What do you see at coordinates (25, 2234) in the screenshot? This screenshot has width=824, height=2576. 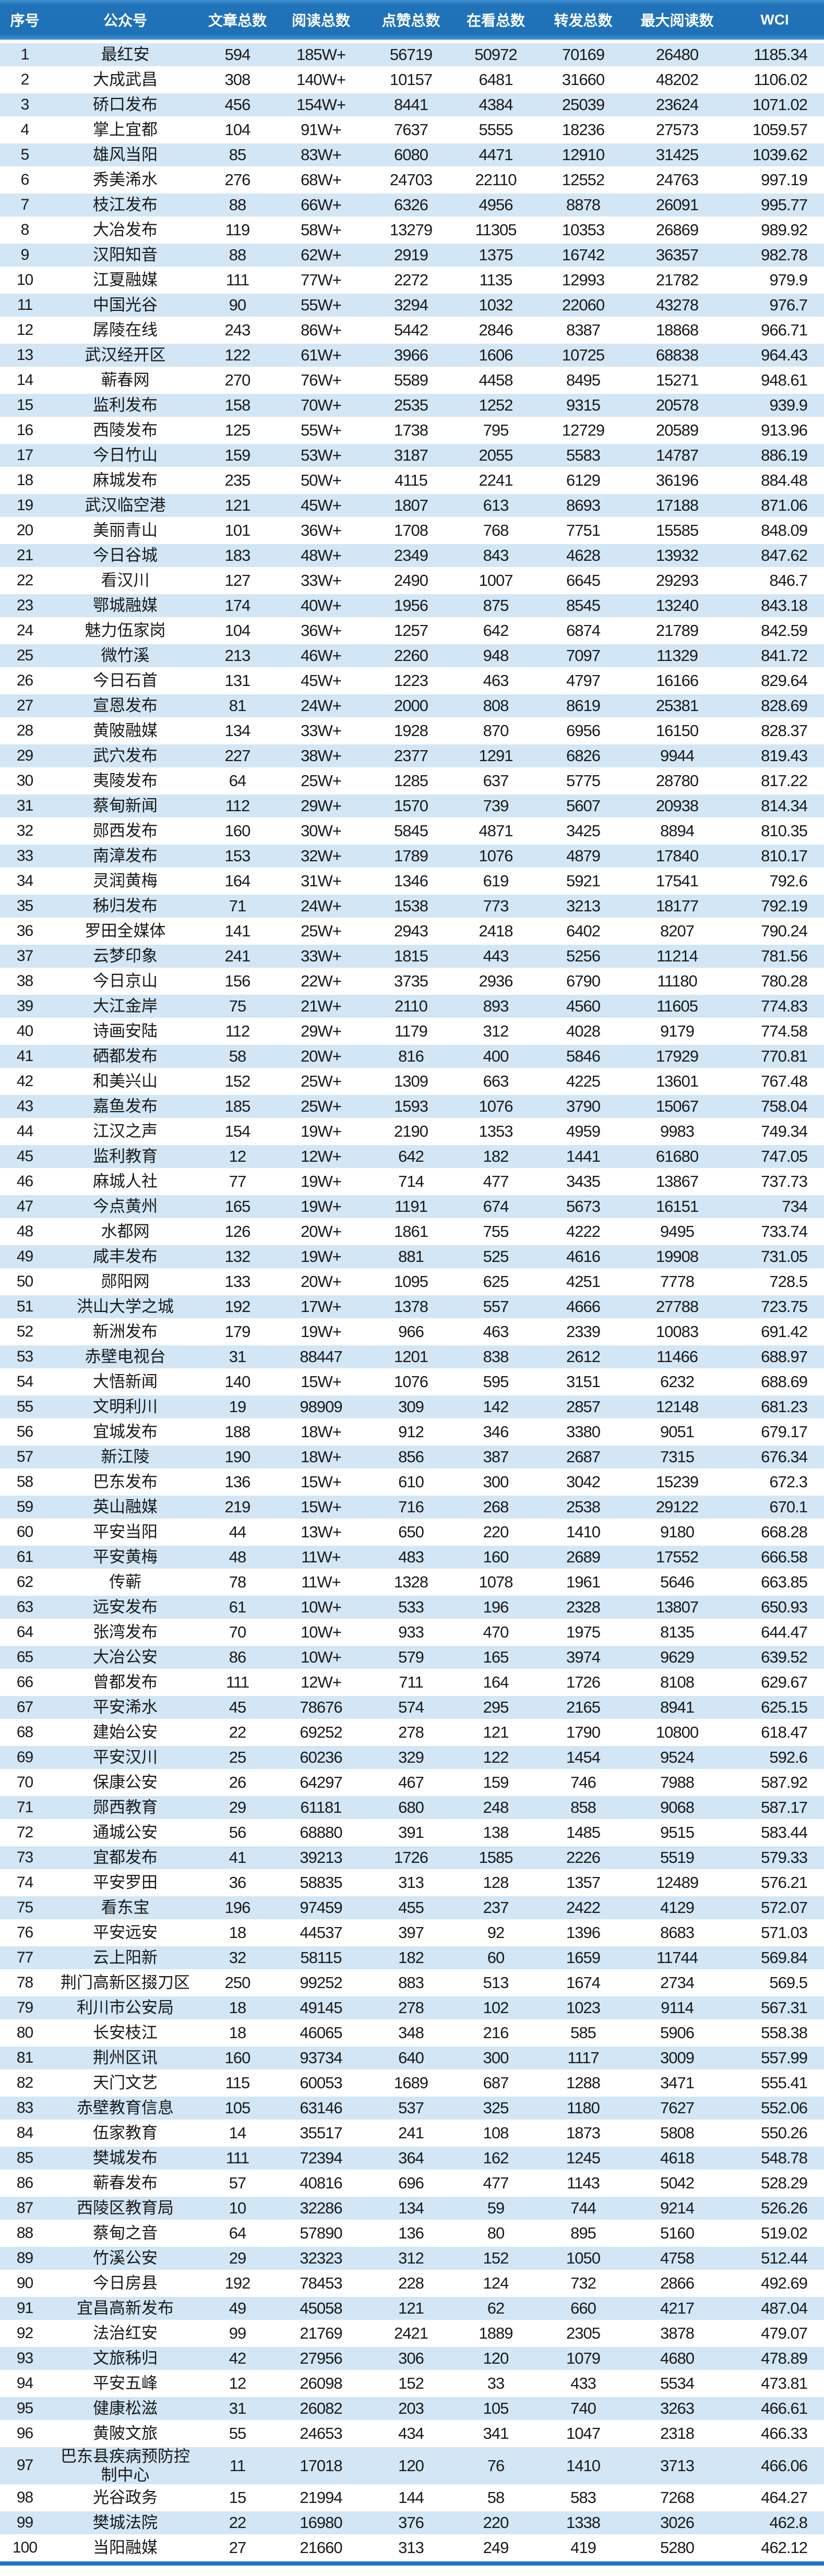 I see `cell-rank: 88` at bounding box center [25, 2234].